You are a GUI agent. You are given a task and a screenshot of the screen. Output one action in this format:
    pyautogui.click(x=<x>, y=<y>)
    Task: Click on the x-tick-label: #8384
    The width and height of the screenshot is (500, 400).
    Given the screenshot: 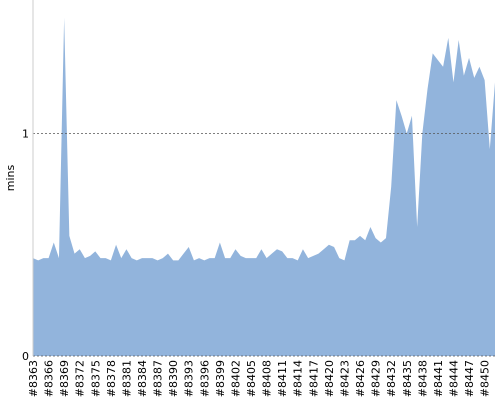 What is the action you would take?
    pyautogui.click(x=142, y=378)
    